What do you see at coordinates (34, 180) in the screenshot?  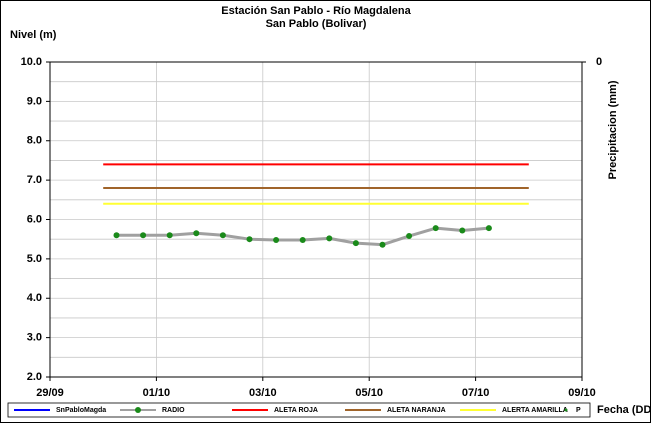 I see `y-tick-label: 7.0` at bounding box center [34, 180].